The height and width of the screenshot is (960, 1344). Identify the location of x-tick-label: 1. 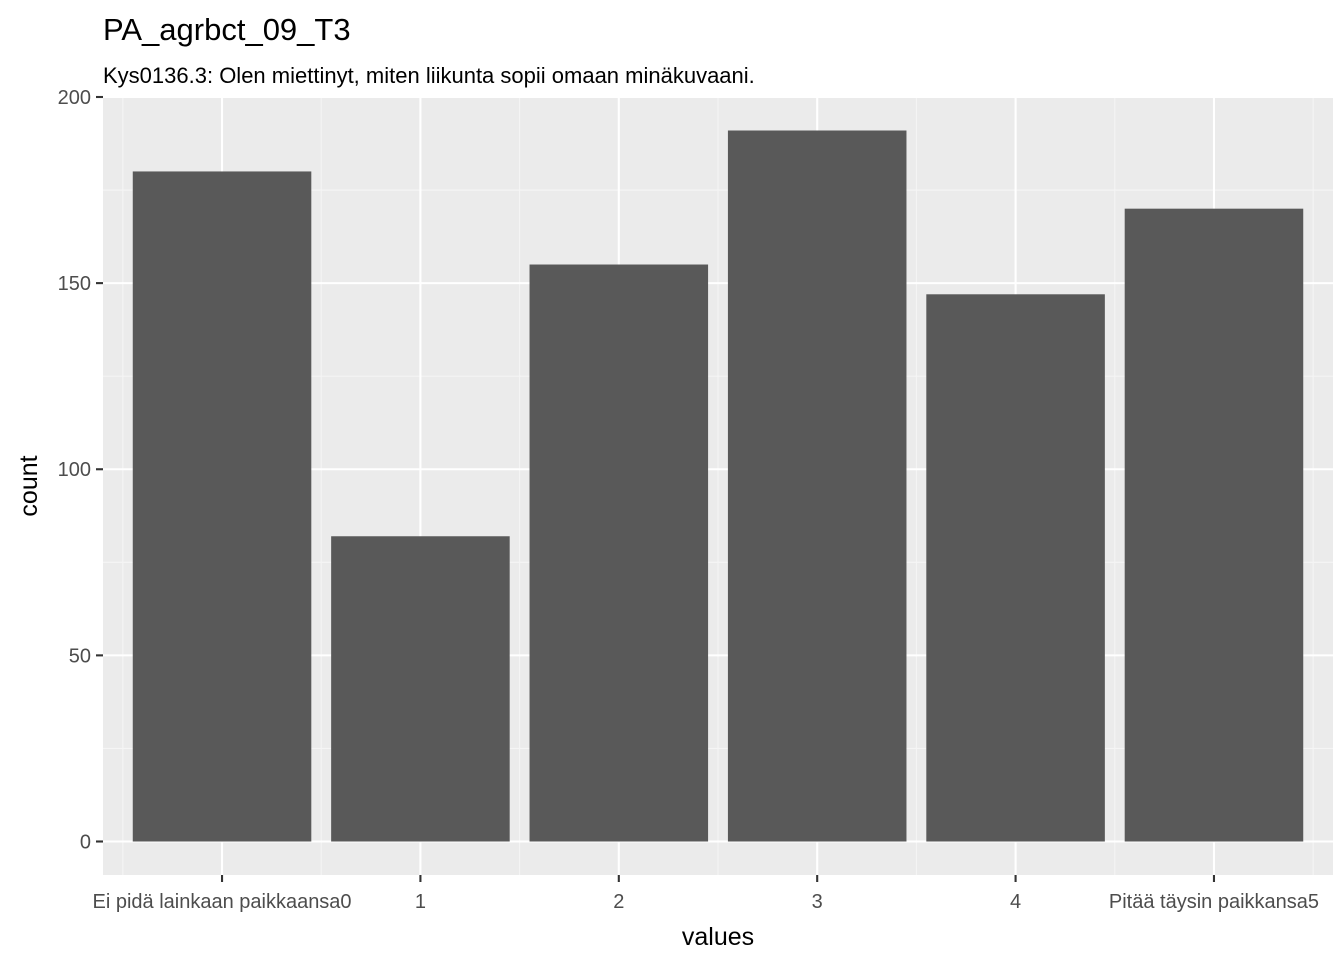
(420, 902).